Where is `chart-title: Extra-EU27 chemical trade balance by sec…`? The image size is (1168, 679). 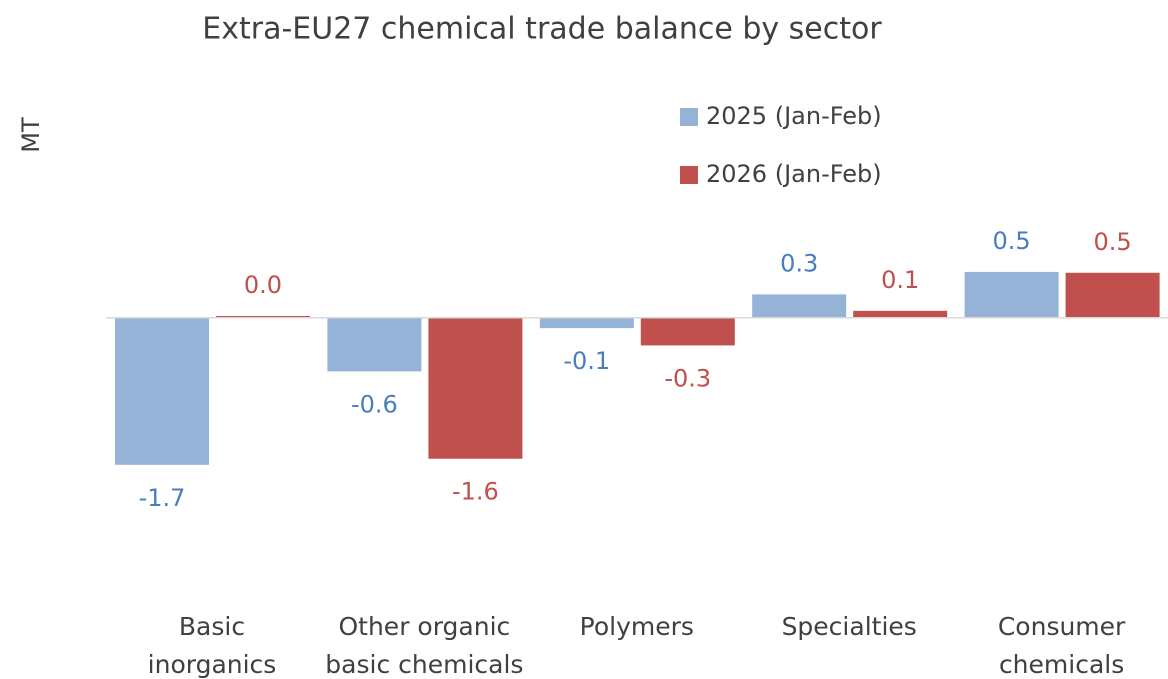
chart-title: Extra-EU27 chemical trade balance by sec… is located at coordinates (542, 29).